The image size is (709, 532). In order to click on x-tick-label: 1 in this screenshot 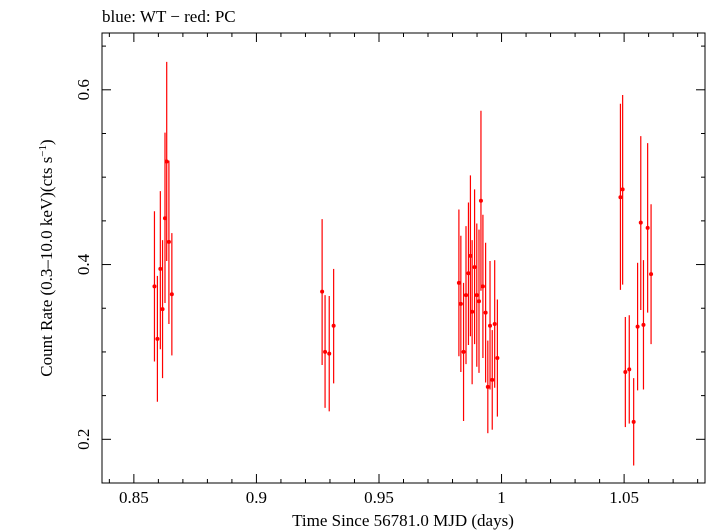, I will do `click(501, 497)`.